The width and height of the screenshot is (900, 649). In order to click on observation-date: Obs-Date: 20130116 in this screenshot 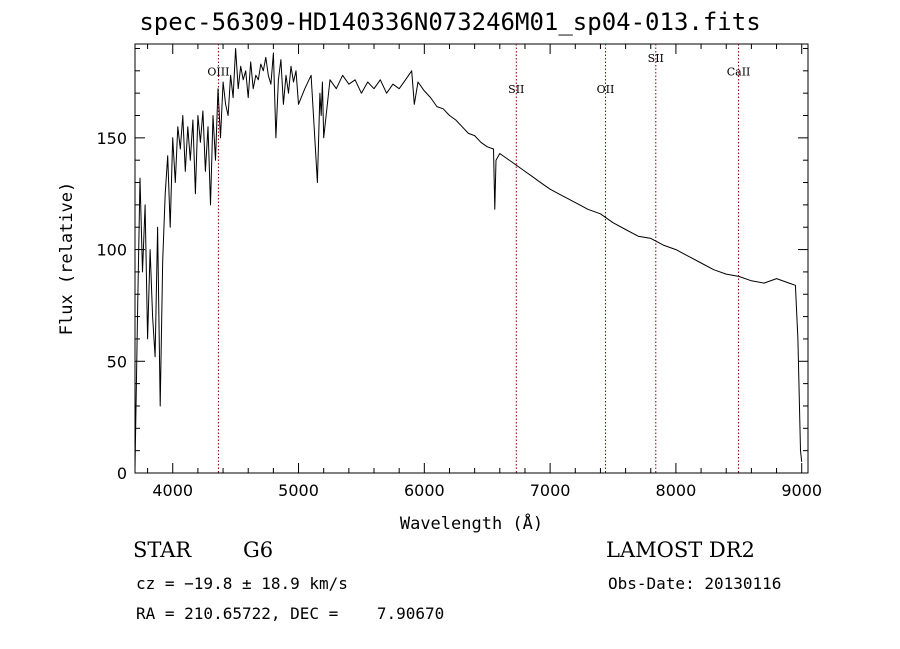, I will do `click(695, 583)`.